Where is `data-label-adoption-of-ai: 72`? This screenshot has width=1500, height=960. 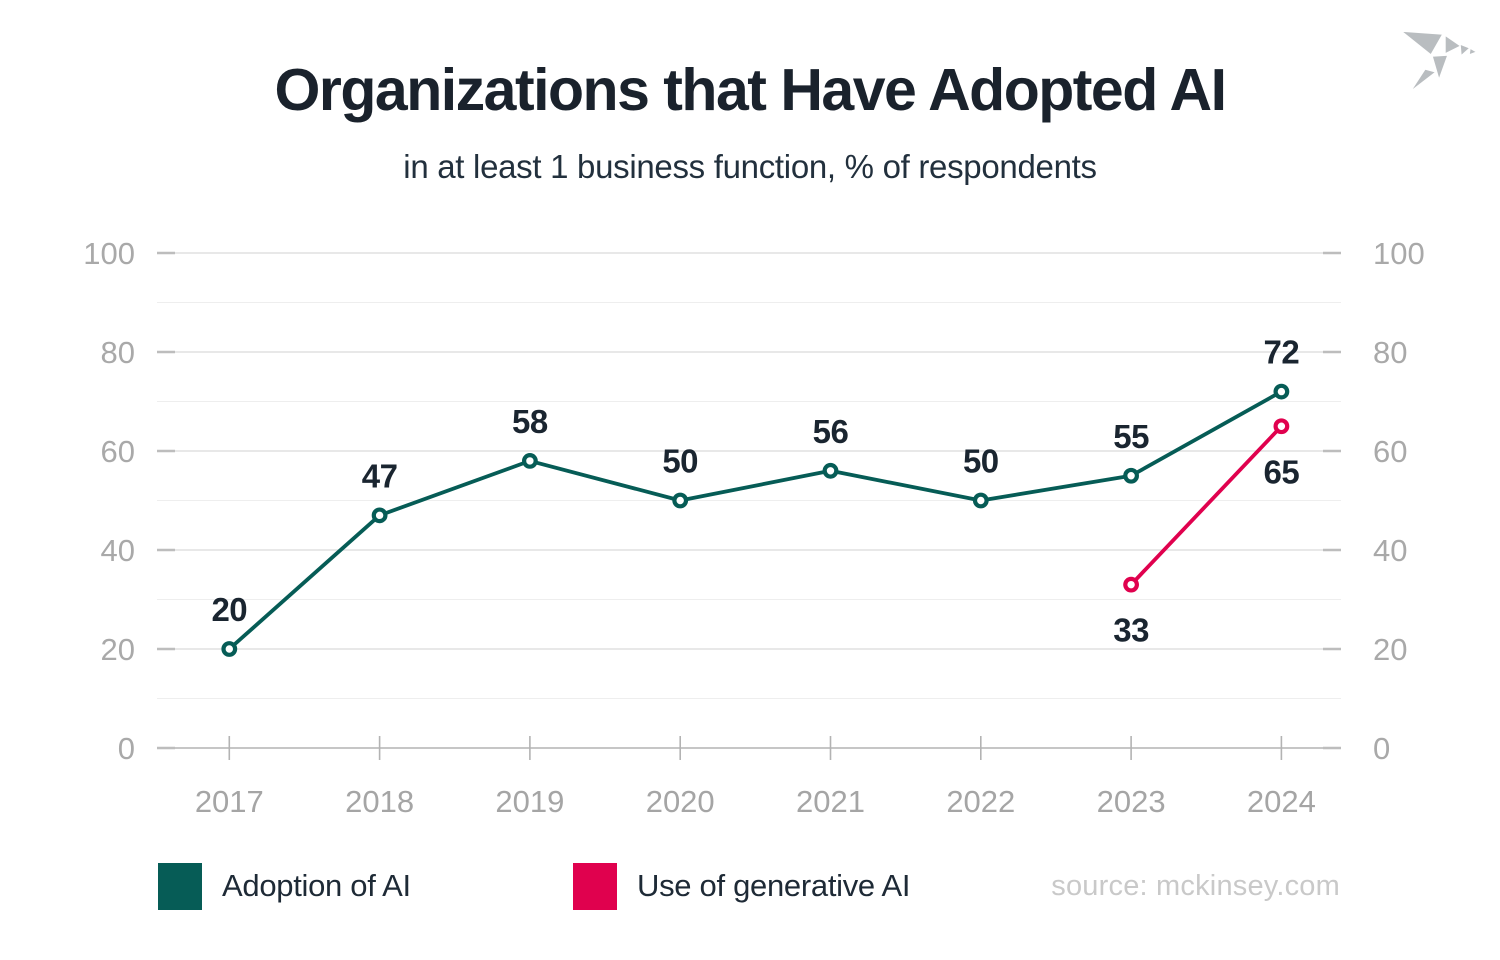
data-label-adoption-of-ai: 72 is located at coordinates (1282, 352).